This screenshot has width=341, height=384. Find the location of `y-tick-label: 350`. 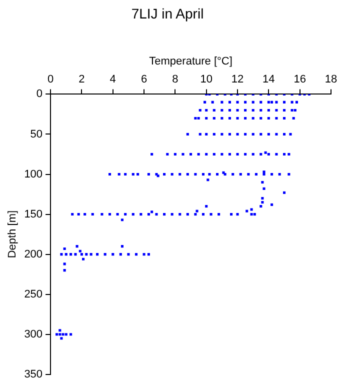

y-tick-label: 350 is located at coordinates (33, 374).